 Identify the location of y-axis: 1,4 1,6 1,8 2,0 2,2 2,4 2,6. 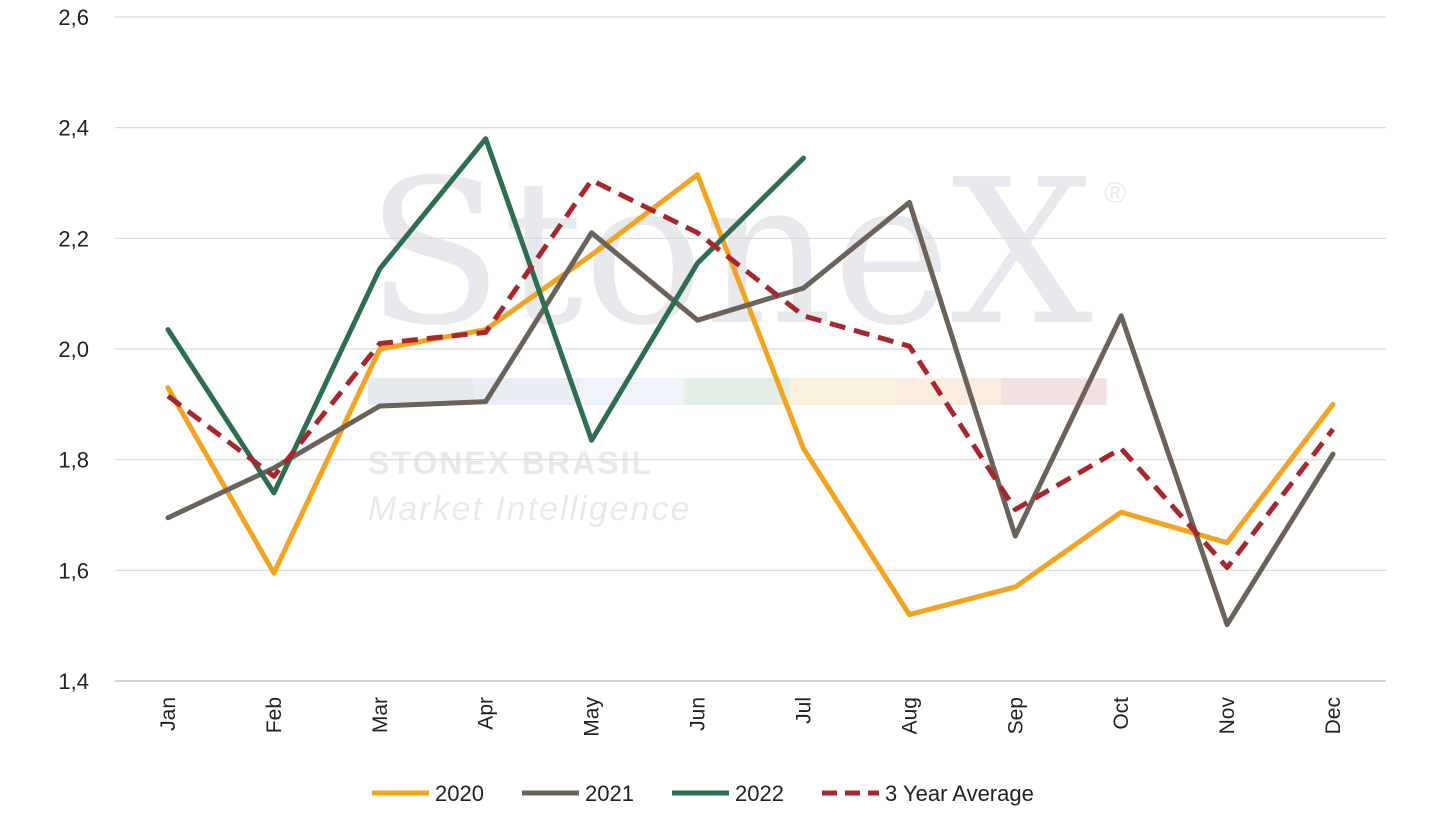
(73, 349).